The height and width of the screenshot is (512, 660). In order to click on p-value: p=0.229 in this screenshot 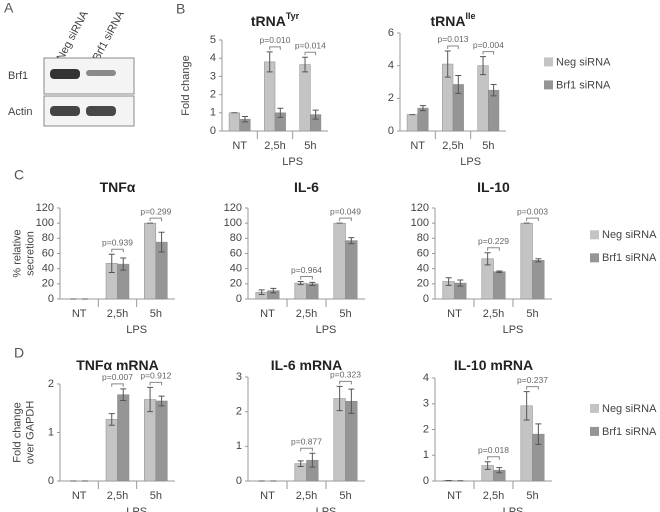, I will do `click(493, 241)`.